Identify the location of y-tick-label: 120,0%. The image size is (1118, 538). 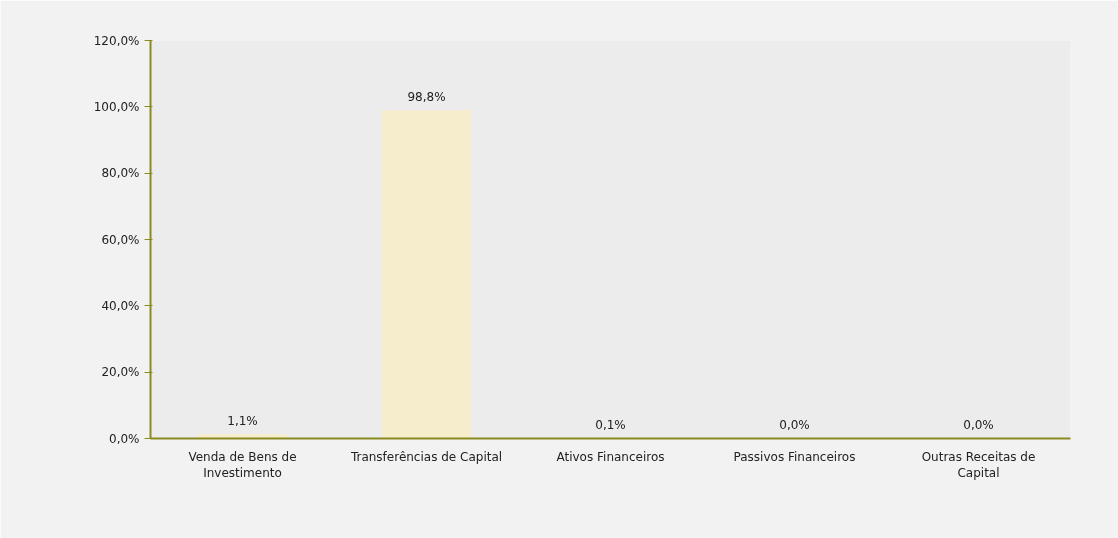
(116, 40).